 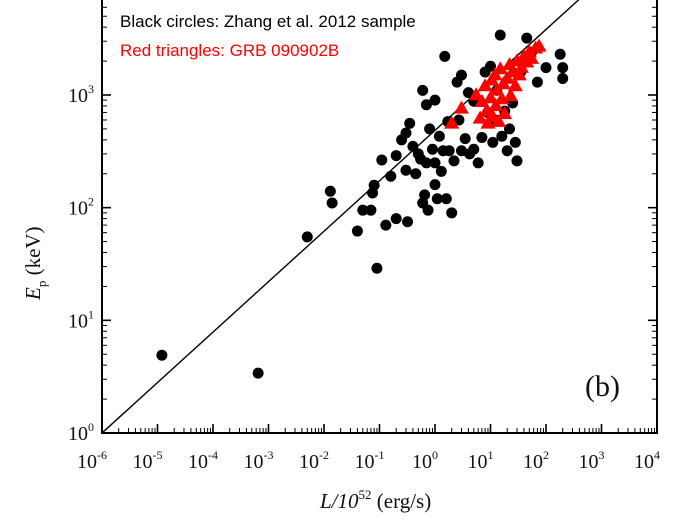 I want to click on panel-label: (b), so click(x=602, y=386).